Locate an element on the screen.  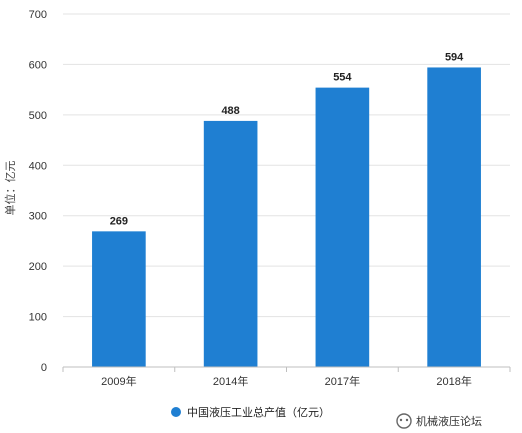
legend: 中国液压工业总产值（亿元） is located at coordinates (250, 412).